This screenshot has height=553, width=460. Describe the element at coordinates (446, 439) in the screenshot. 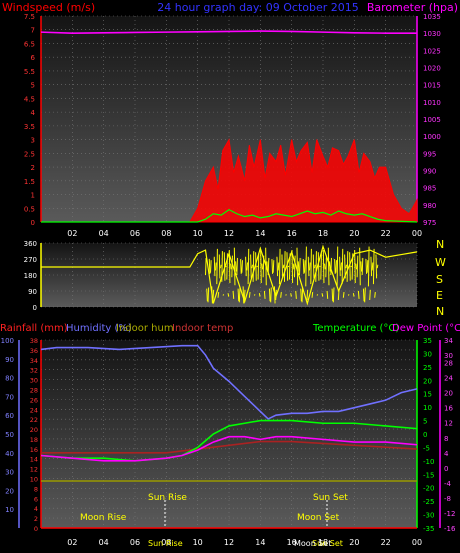

I see `indoor-temp-tick-label: 8` at that location.